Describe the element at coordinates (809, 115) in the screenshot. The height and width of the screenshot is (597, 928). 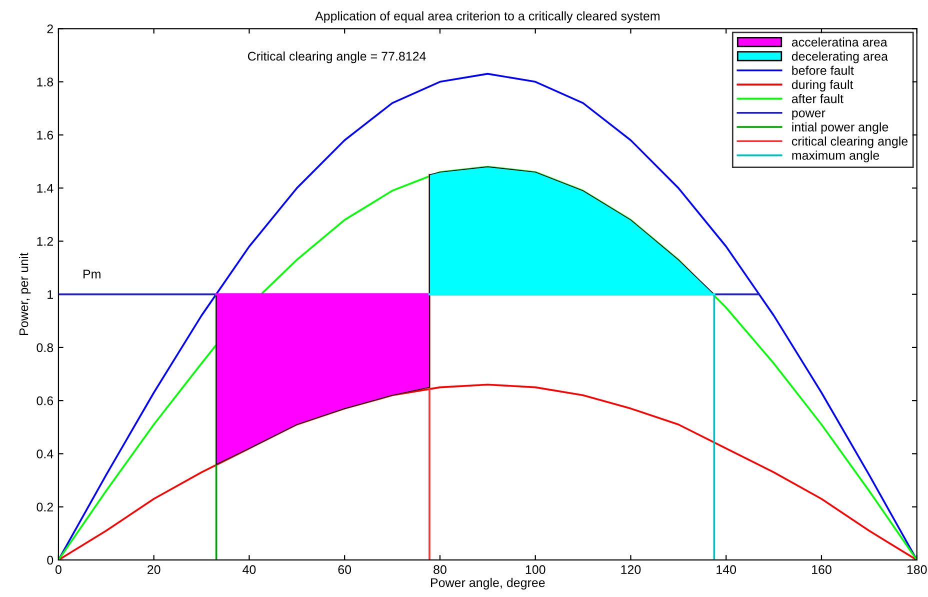
I see `legend-label: power` at that location.